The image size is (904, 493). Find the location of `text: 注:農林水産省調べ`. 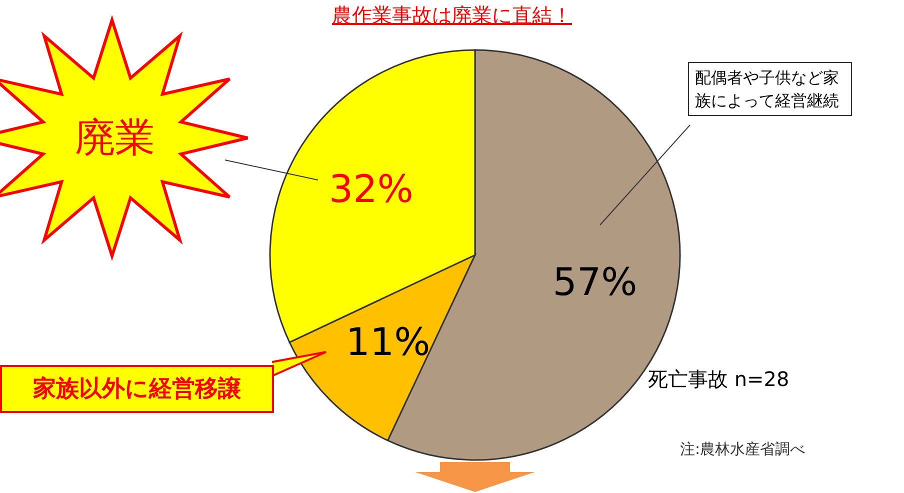

text: 注:農林水産省調べ is located at coordinates (743, 449).